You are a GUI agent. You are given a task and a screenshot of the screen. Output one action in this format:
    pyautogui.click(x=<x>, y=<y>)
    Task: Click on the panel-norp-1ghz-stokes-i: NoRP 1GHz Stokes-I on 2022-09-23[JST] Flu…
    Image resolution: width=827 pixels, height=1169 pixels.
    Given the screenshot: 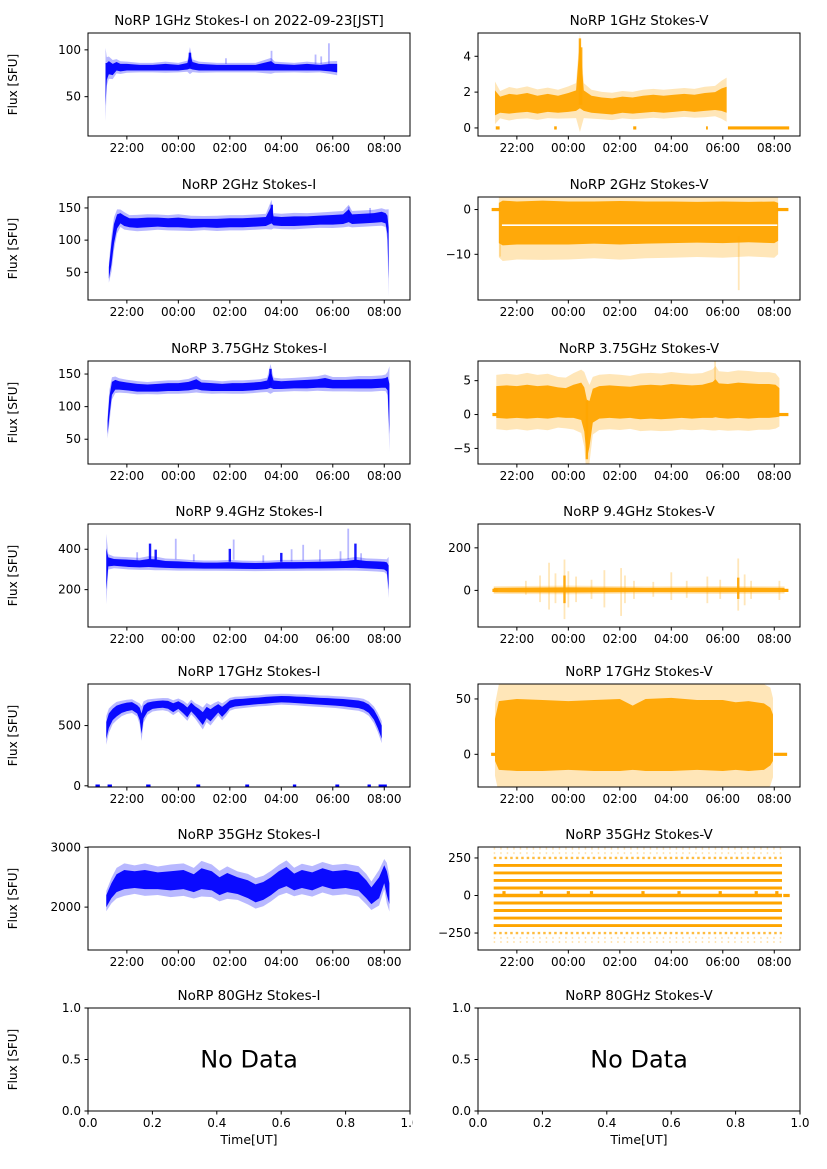 What is the action you would take?
    pyautogui.click(x=206, y=82)
    